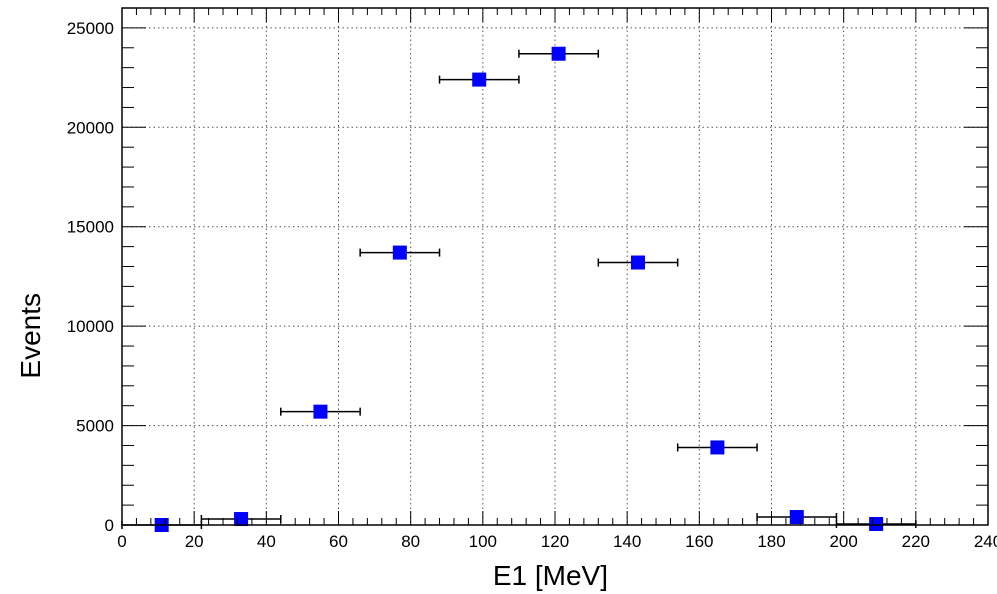 This screenshot has width=997, height=594. Describe the element at coordinates (843, 541) in the screenshot. I see `x-tick-label: 200` at that location.